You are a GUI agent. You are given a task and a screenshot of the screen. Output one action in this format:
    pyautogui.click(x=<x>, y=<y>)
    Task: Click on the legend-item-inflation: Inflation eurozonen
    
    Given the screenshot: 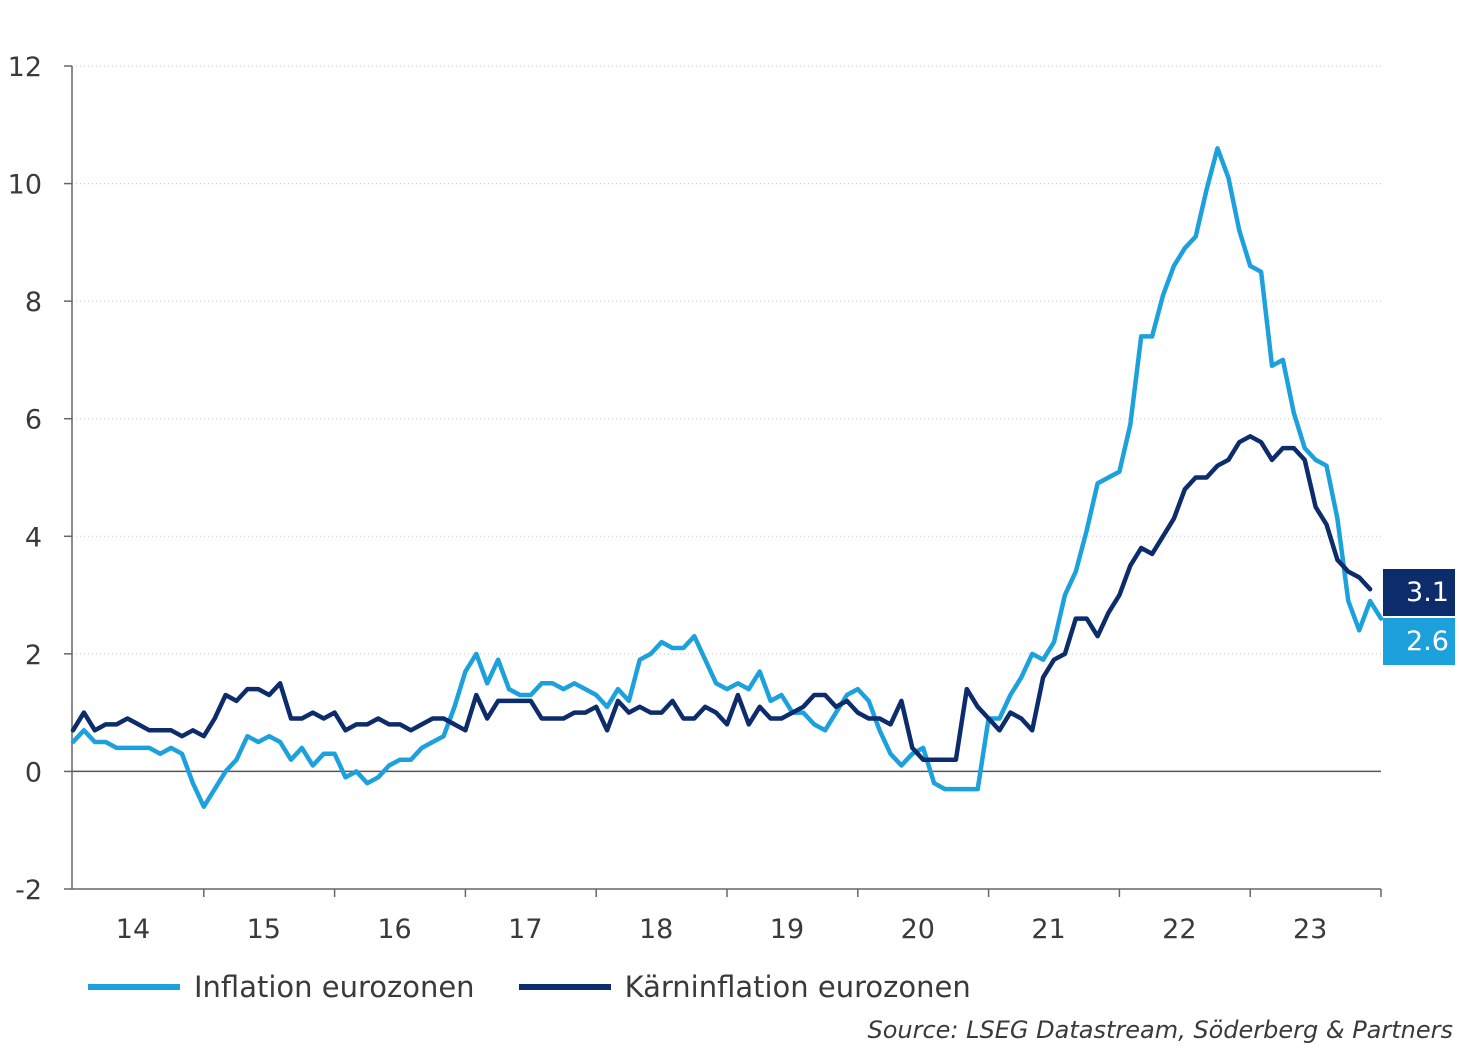 What is the action you would take?
    pyautogui.click(x=281, y=987)
    